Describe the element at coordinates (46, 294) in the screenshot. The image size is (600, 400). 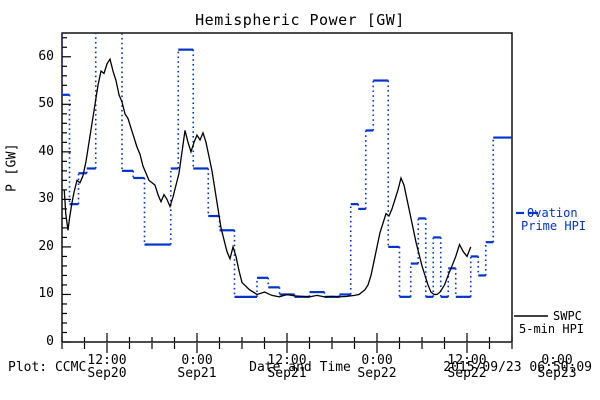
I see `y-tick-label: 10` at that location.